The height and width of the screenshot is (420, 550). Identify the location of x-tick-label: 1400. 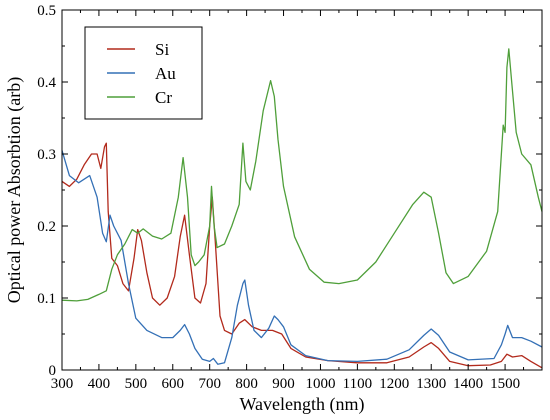
(468, 384).